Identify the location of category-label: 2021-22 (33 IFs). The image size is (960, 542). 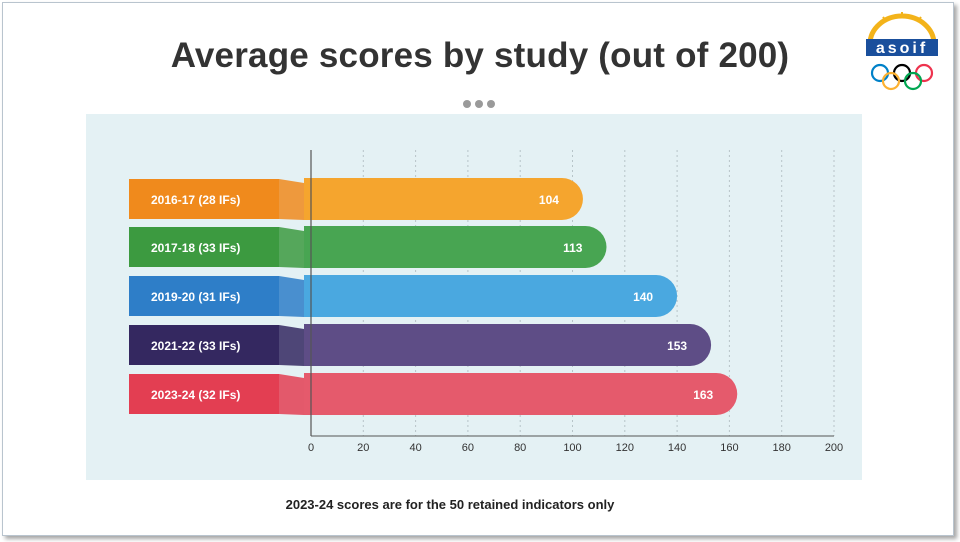
(195, 346).